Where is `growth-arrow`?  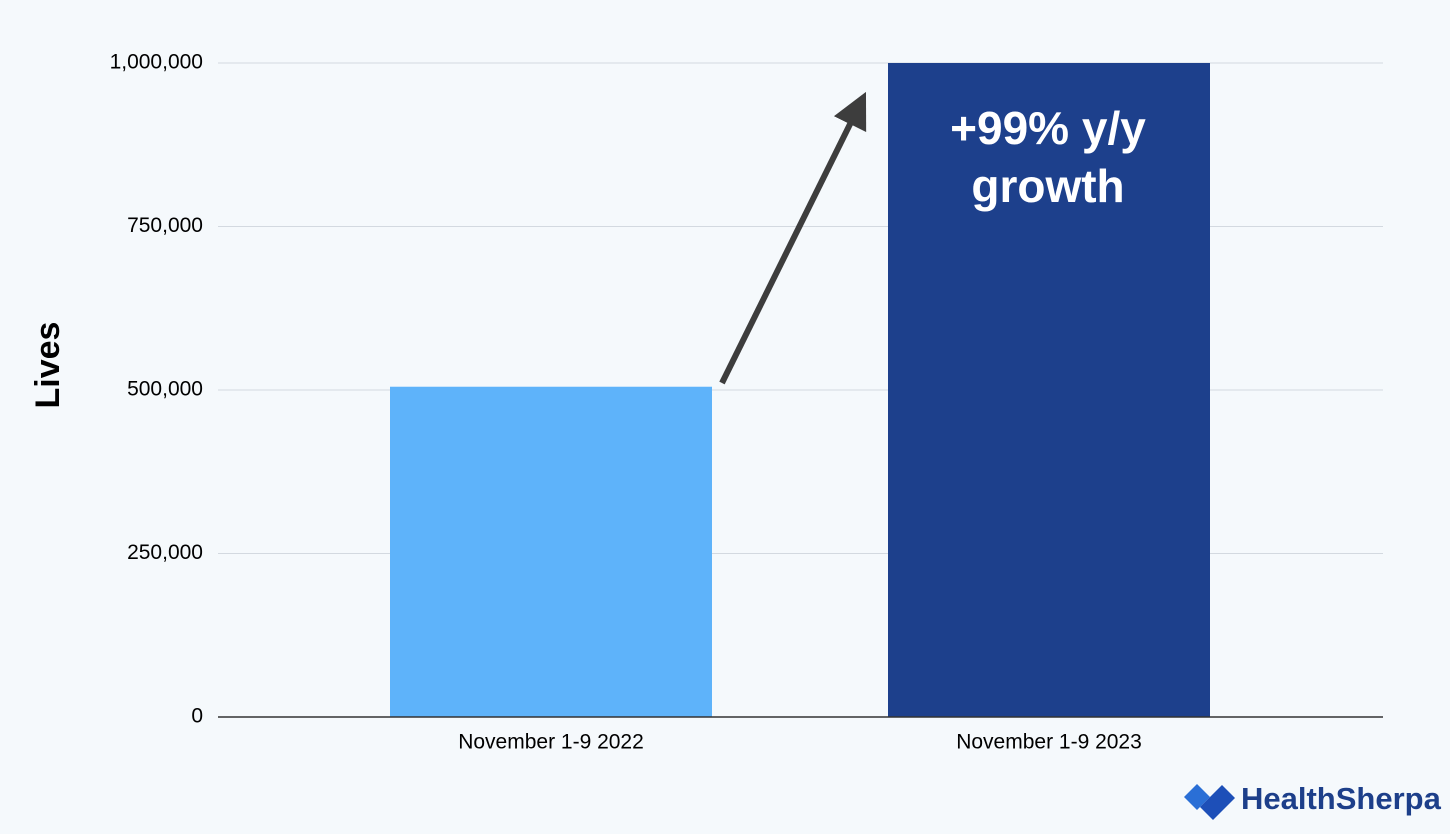 growth-arrow is located at coordinates (793, 238).